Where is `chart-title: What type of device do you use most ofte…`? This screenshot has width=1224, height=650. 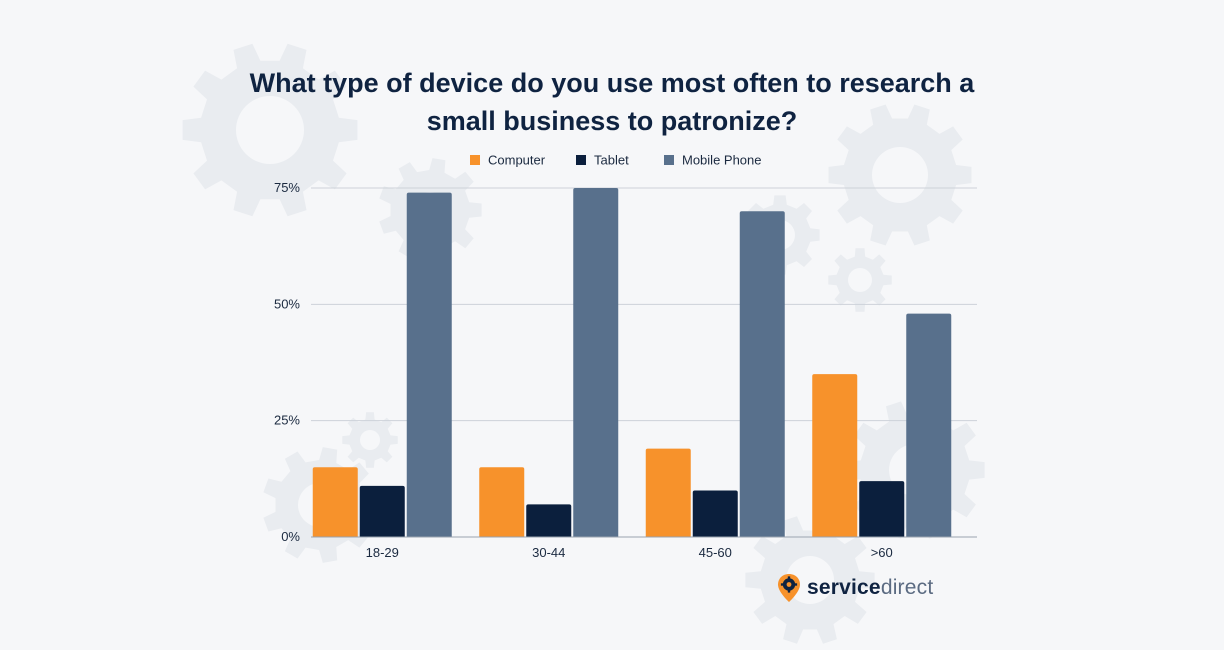
chart-title: What type of device do you use most ofte… is located at coordinates (612, 102).